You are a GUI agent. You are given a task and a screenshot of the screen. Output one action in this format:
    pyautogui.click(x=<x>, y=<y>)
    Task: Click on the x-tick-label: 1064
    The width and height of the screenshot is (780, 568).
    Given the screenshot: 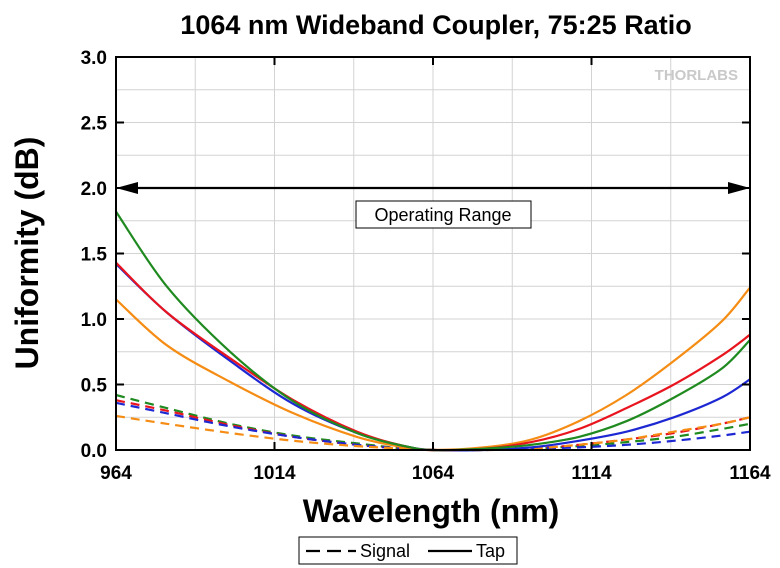 What is the action you would take?
    pyautogui.click(x=433, y=473)
    